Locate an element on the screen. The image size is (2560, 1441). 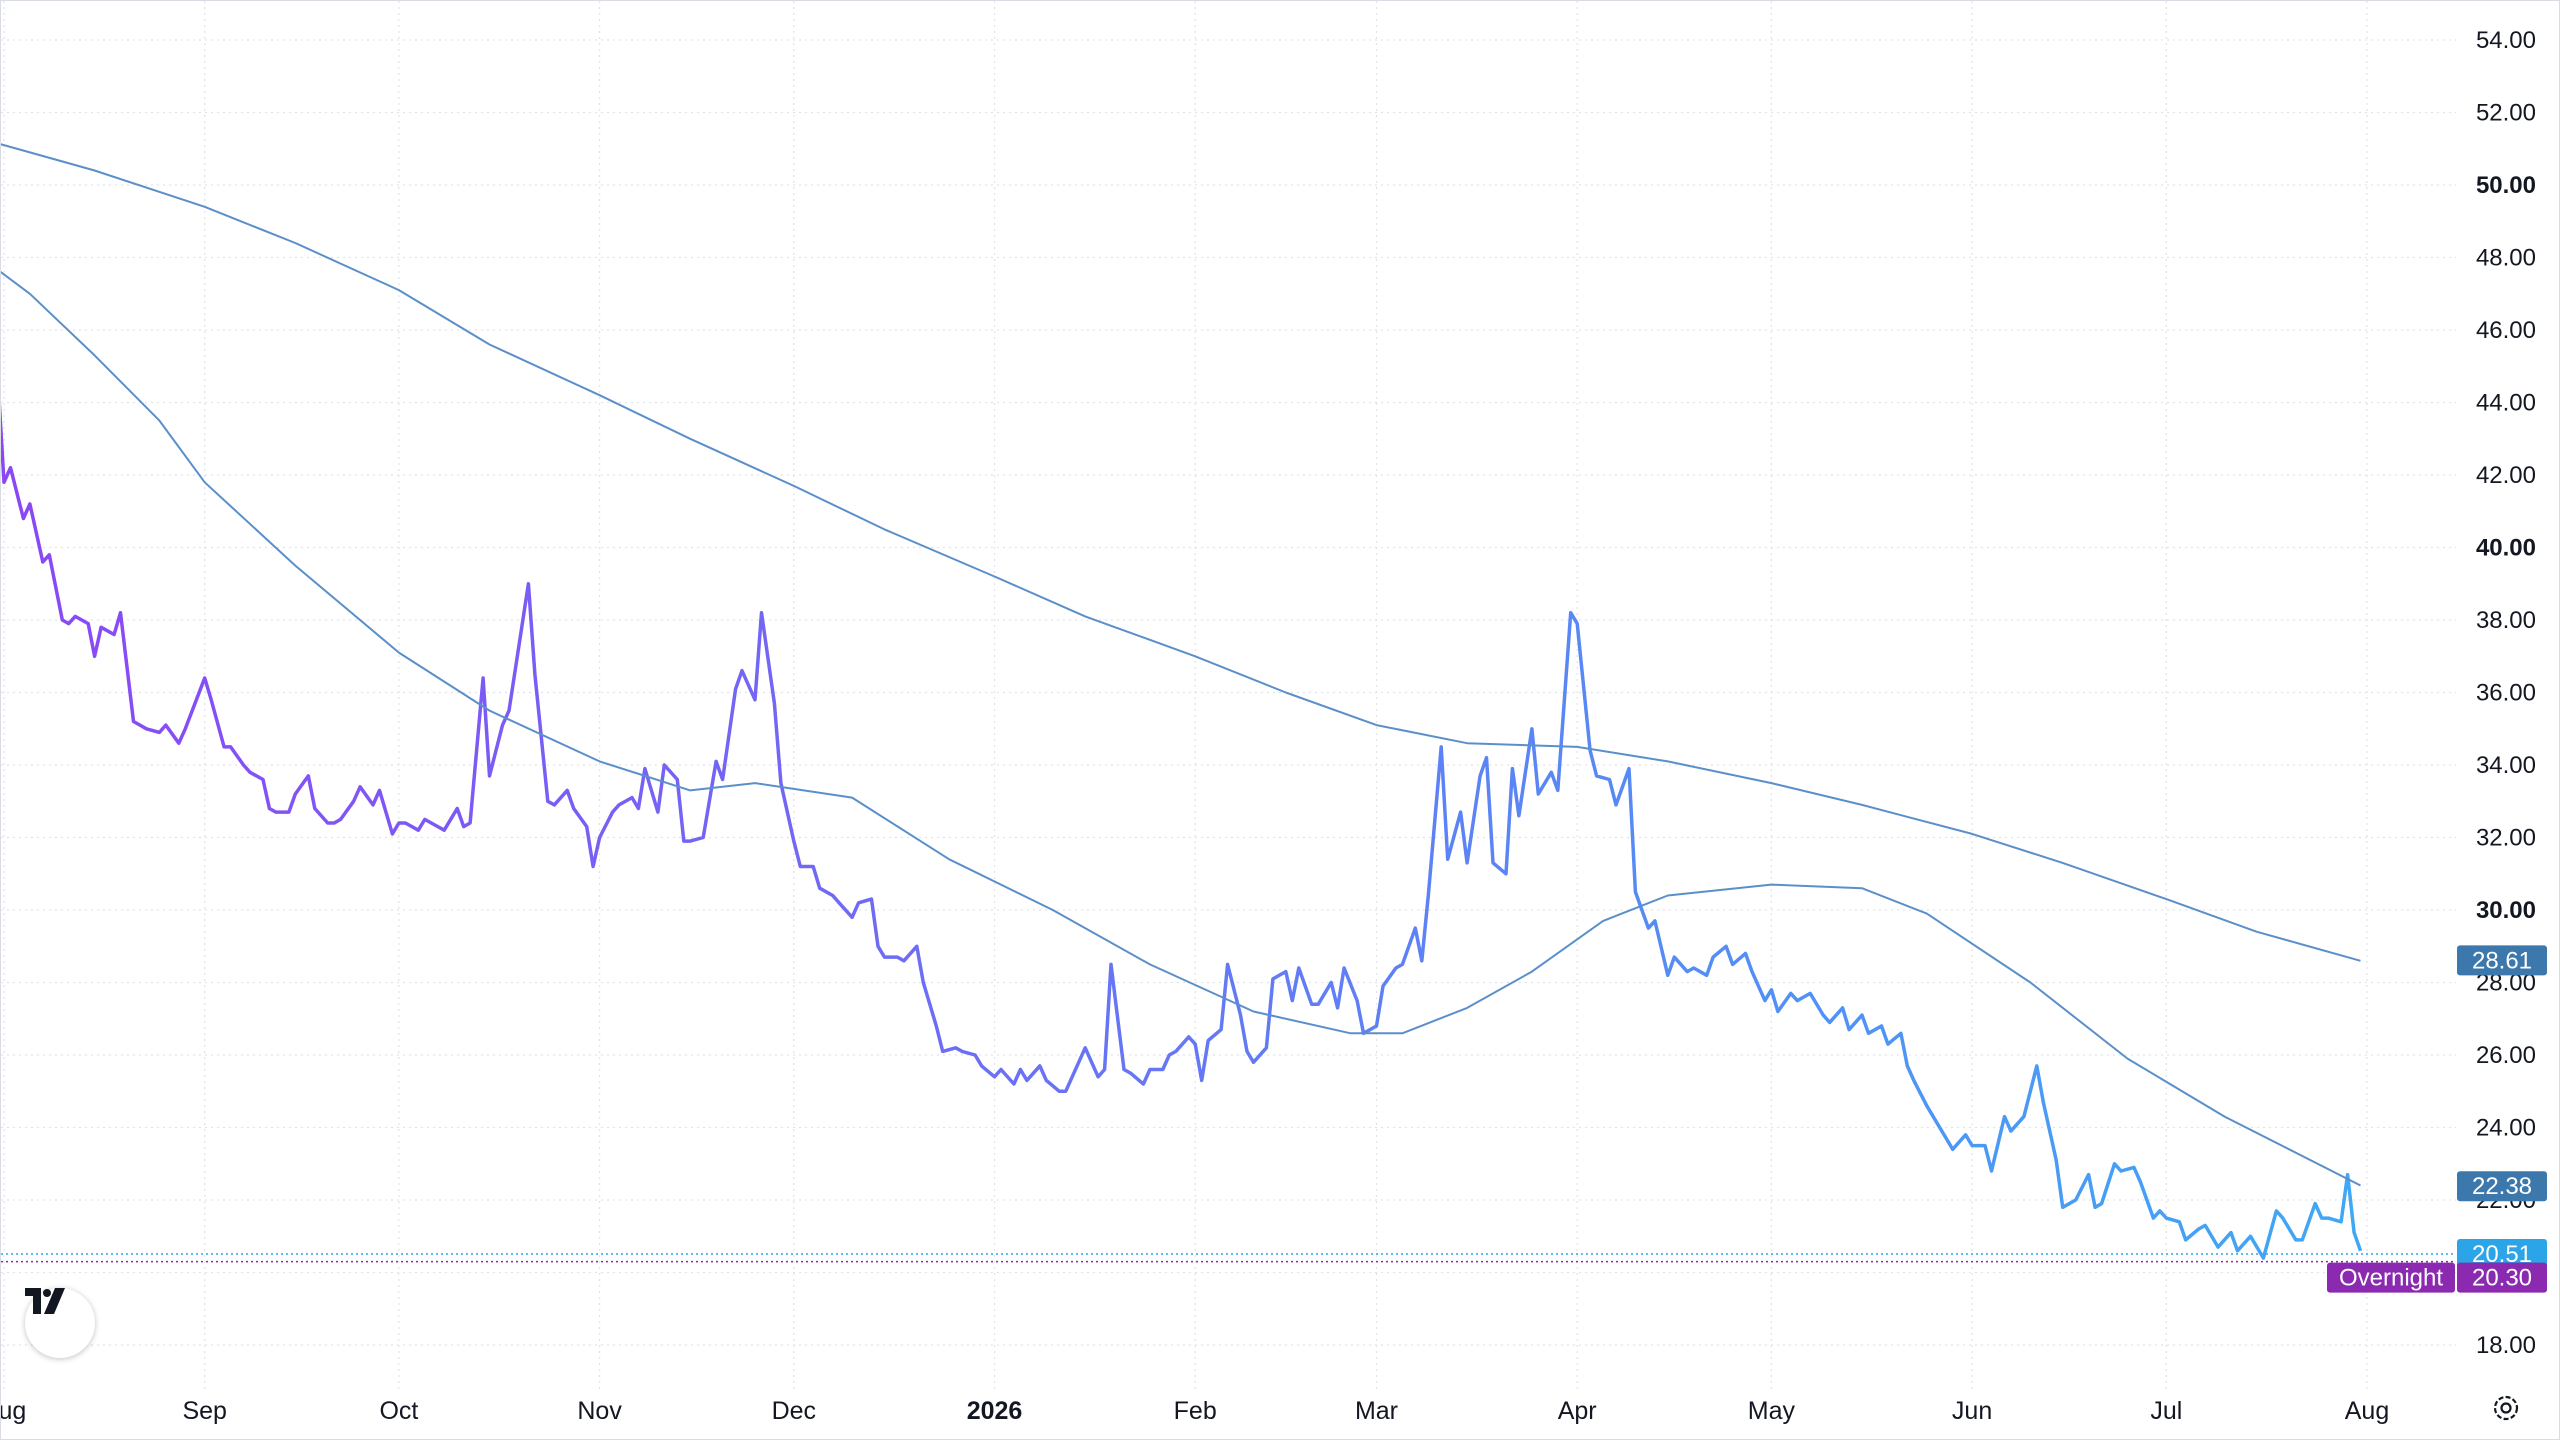
y-tick-label: 50.00 is located at coordinates (2506, 185).